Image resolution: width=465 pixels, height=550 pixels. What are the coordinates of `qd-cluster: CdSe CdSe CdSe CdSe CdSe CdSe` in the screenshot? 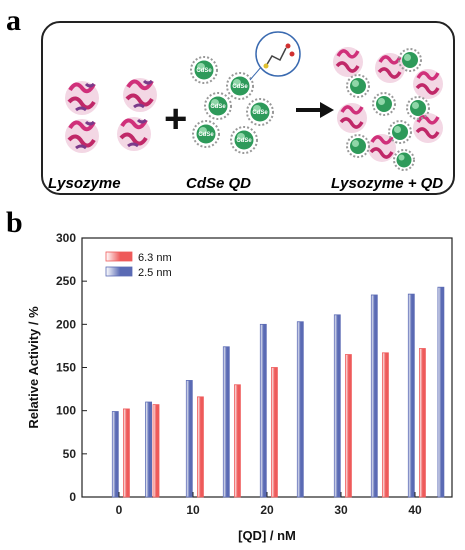 It's located at (245, 92).